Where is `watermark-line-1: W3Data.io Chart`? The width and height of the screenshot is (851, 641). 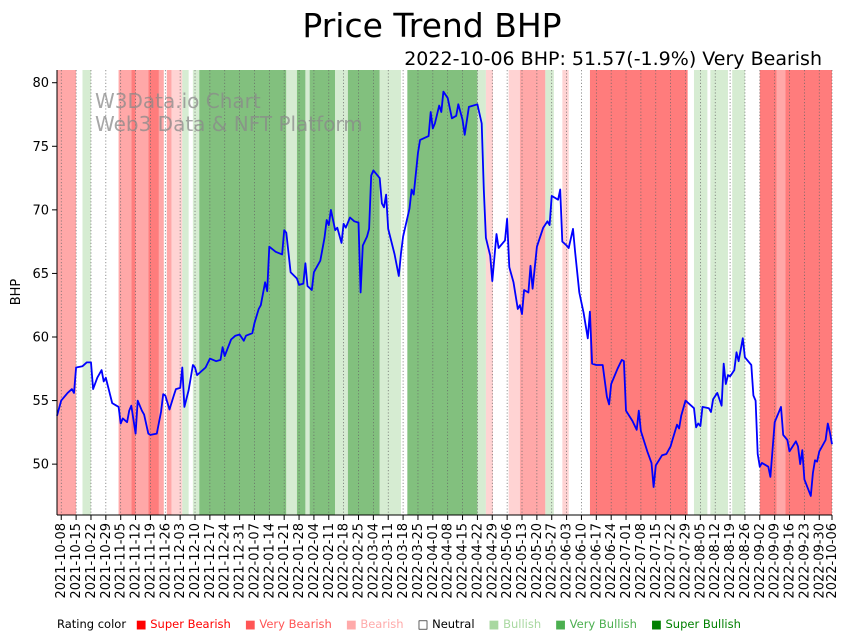
watermark-line-1: W3Data.io Chart is located at coordinates (178, 101).